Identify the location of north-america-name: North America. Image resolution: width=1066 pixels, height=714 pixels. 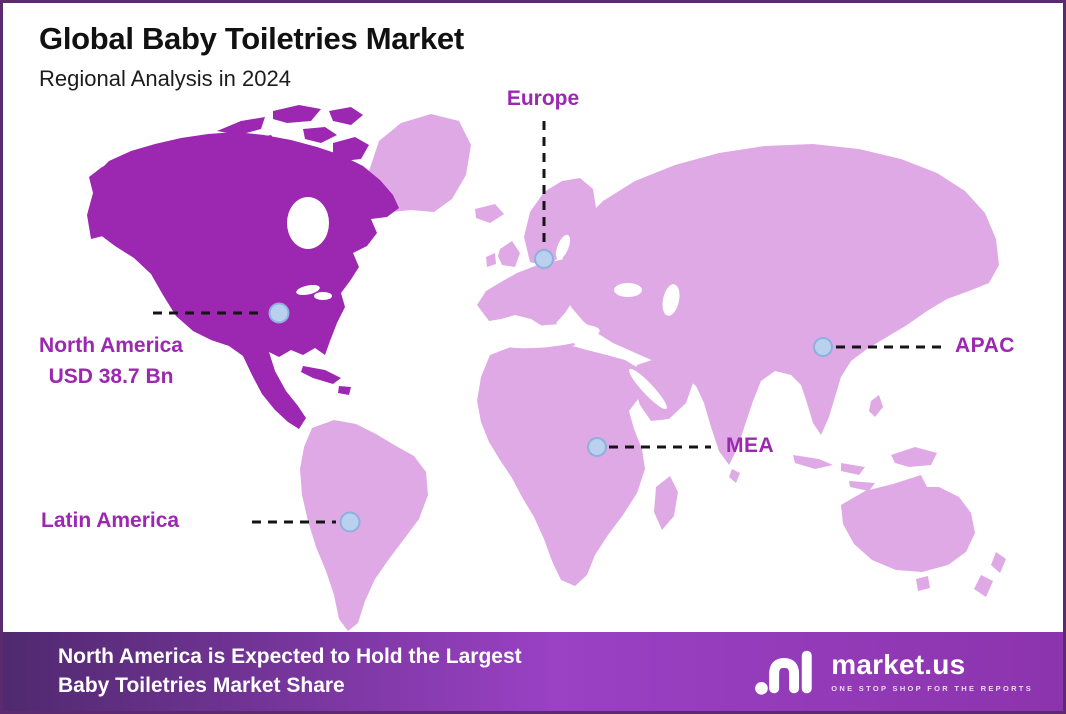
(111, 345).